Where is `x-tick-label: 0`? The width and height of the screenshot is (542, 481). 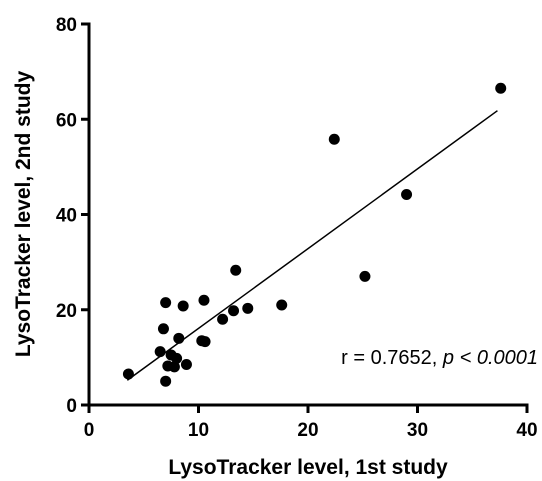 x-tick-label: 0 is located at coordinates (89, 430).